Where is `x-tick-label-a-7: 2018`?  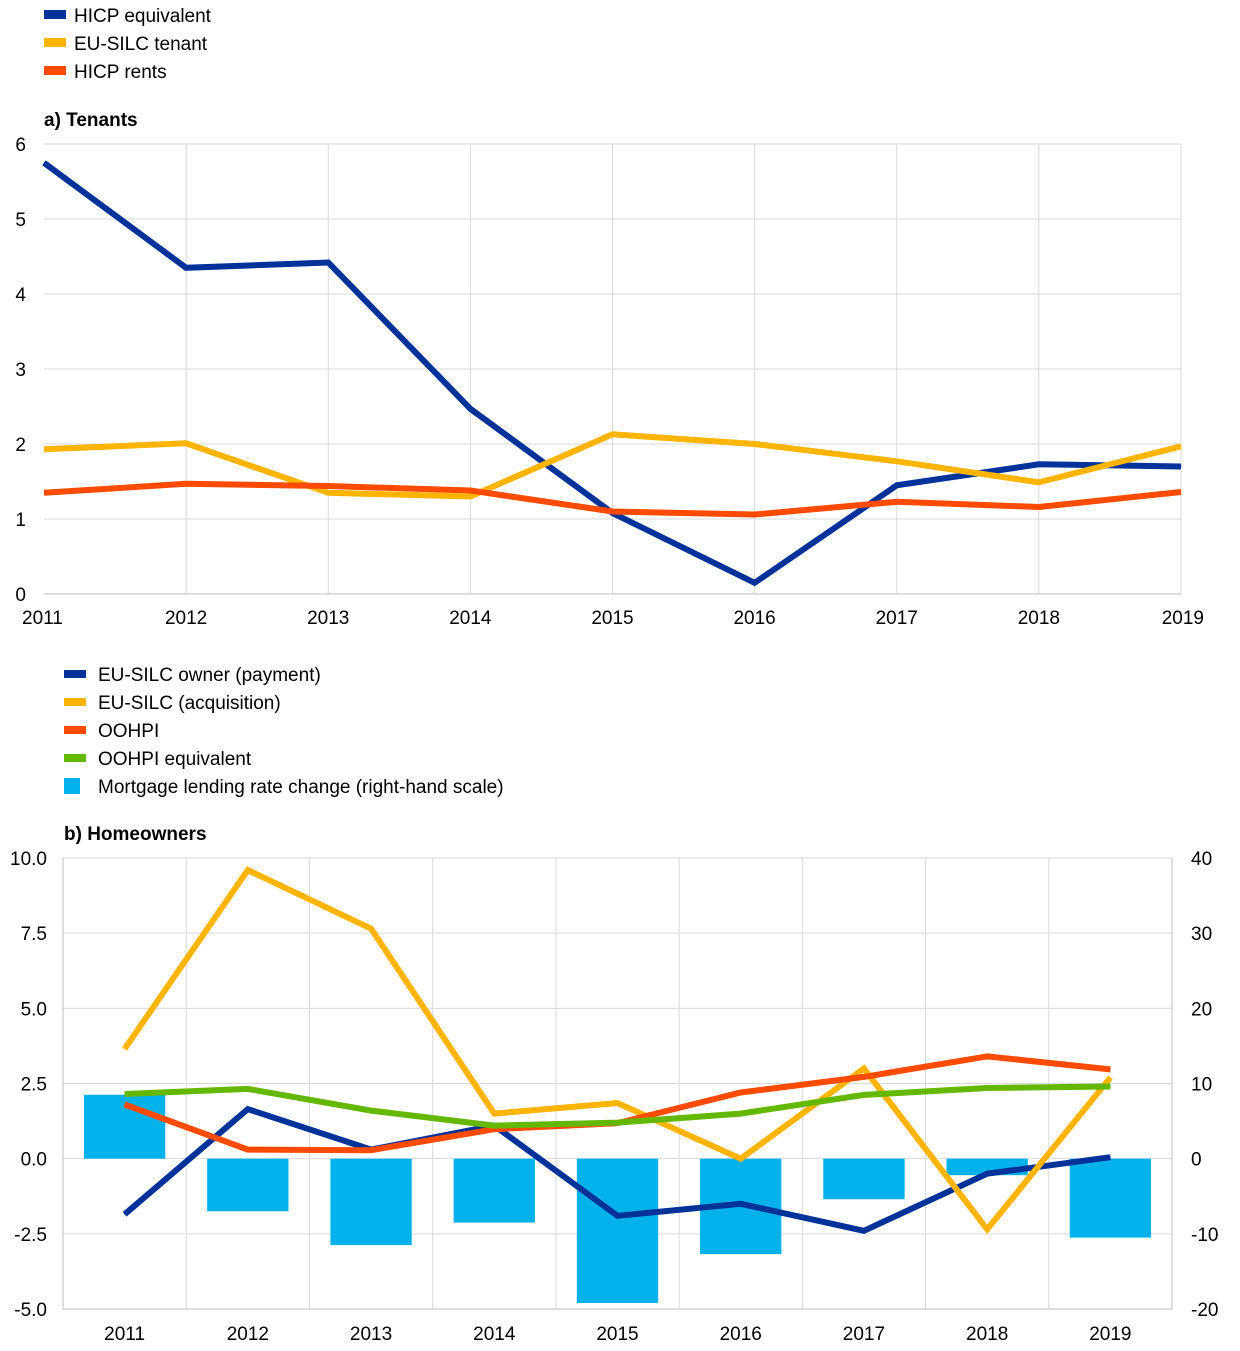 x-tick-label-a-7: 2018 is located at coordinates (1039, 618).